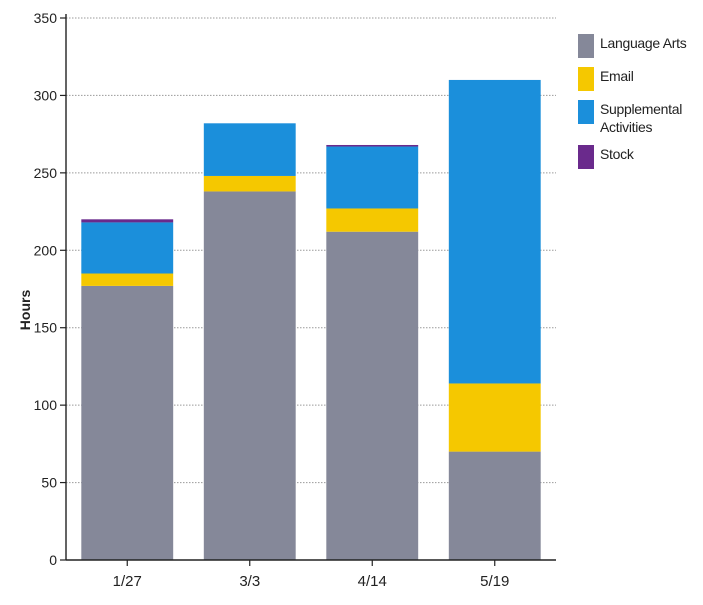 This screenshot has width=703, height=605. What do you see at coordinates (372, 581) in the screenshot?
I see `x-tick-label: 4/14` at bounding box center [372, 581].